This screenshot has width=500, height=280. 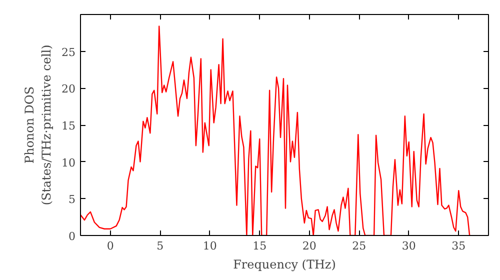 What do you see at coordinates (69, 163) in the screenshot?
I see `y-tick-label: 10` at bounding box center [69, 163].